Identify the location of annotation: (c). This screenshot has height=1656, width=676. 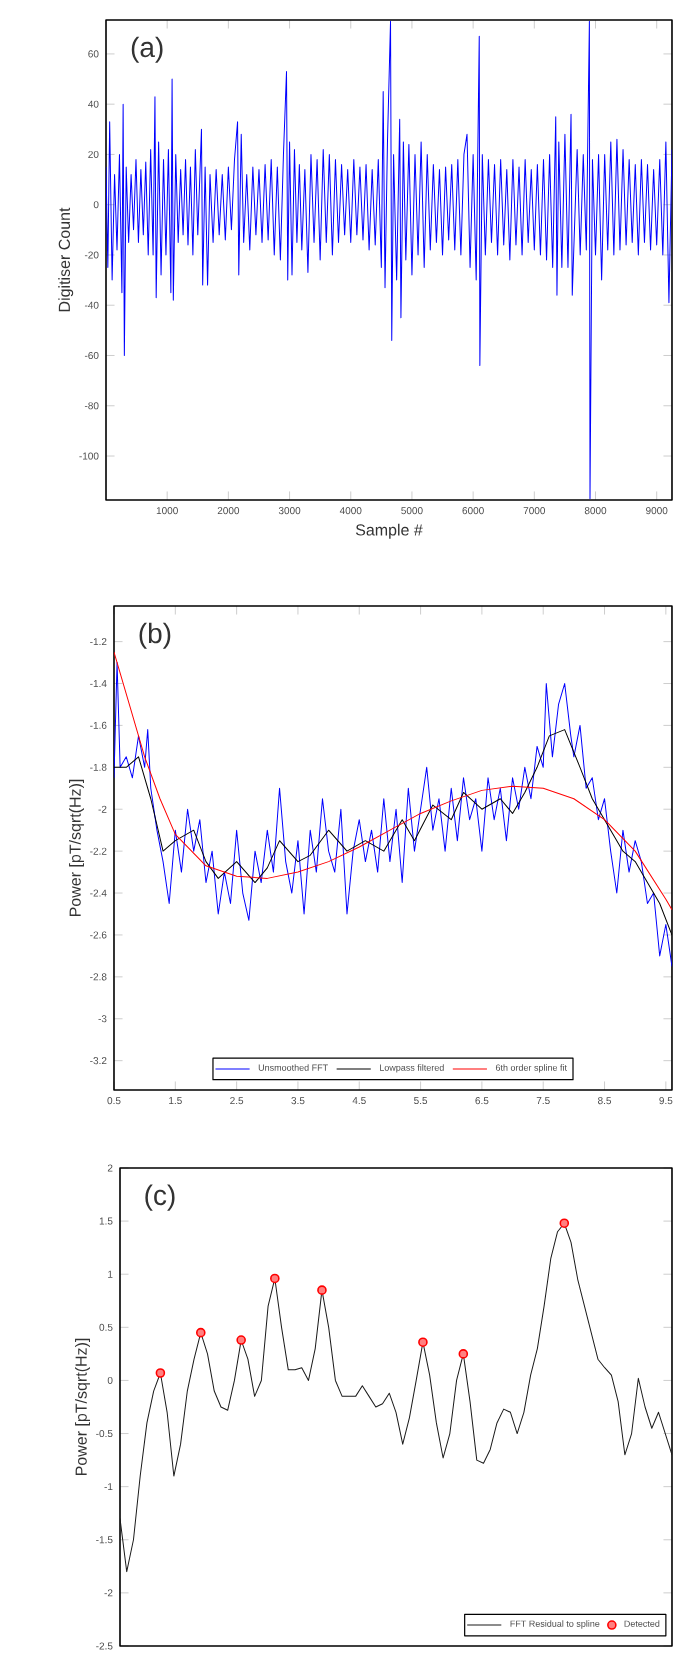
(160, 1197).